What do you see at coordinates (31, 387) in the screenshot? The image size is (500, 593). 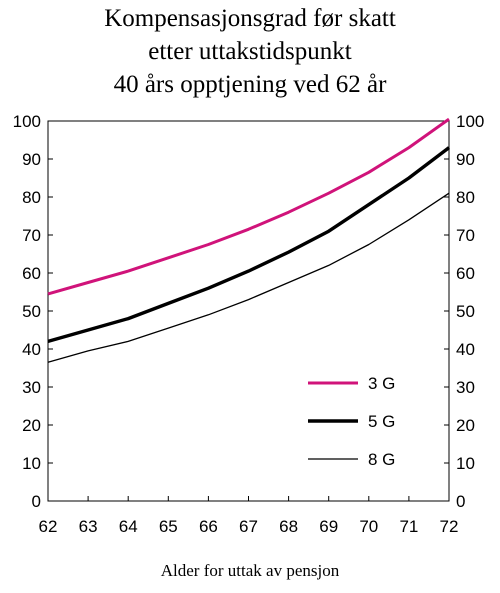 I see `y-tick-label-left: 30` at bounding box center [31, 387].